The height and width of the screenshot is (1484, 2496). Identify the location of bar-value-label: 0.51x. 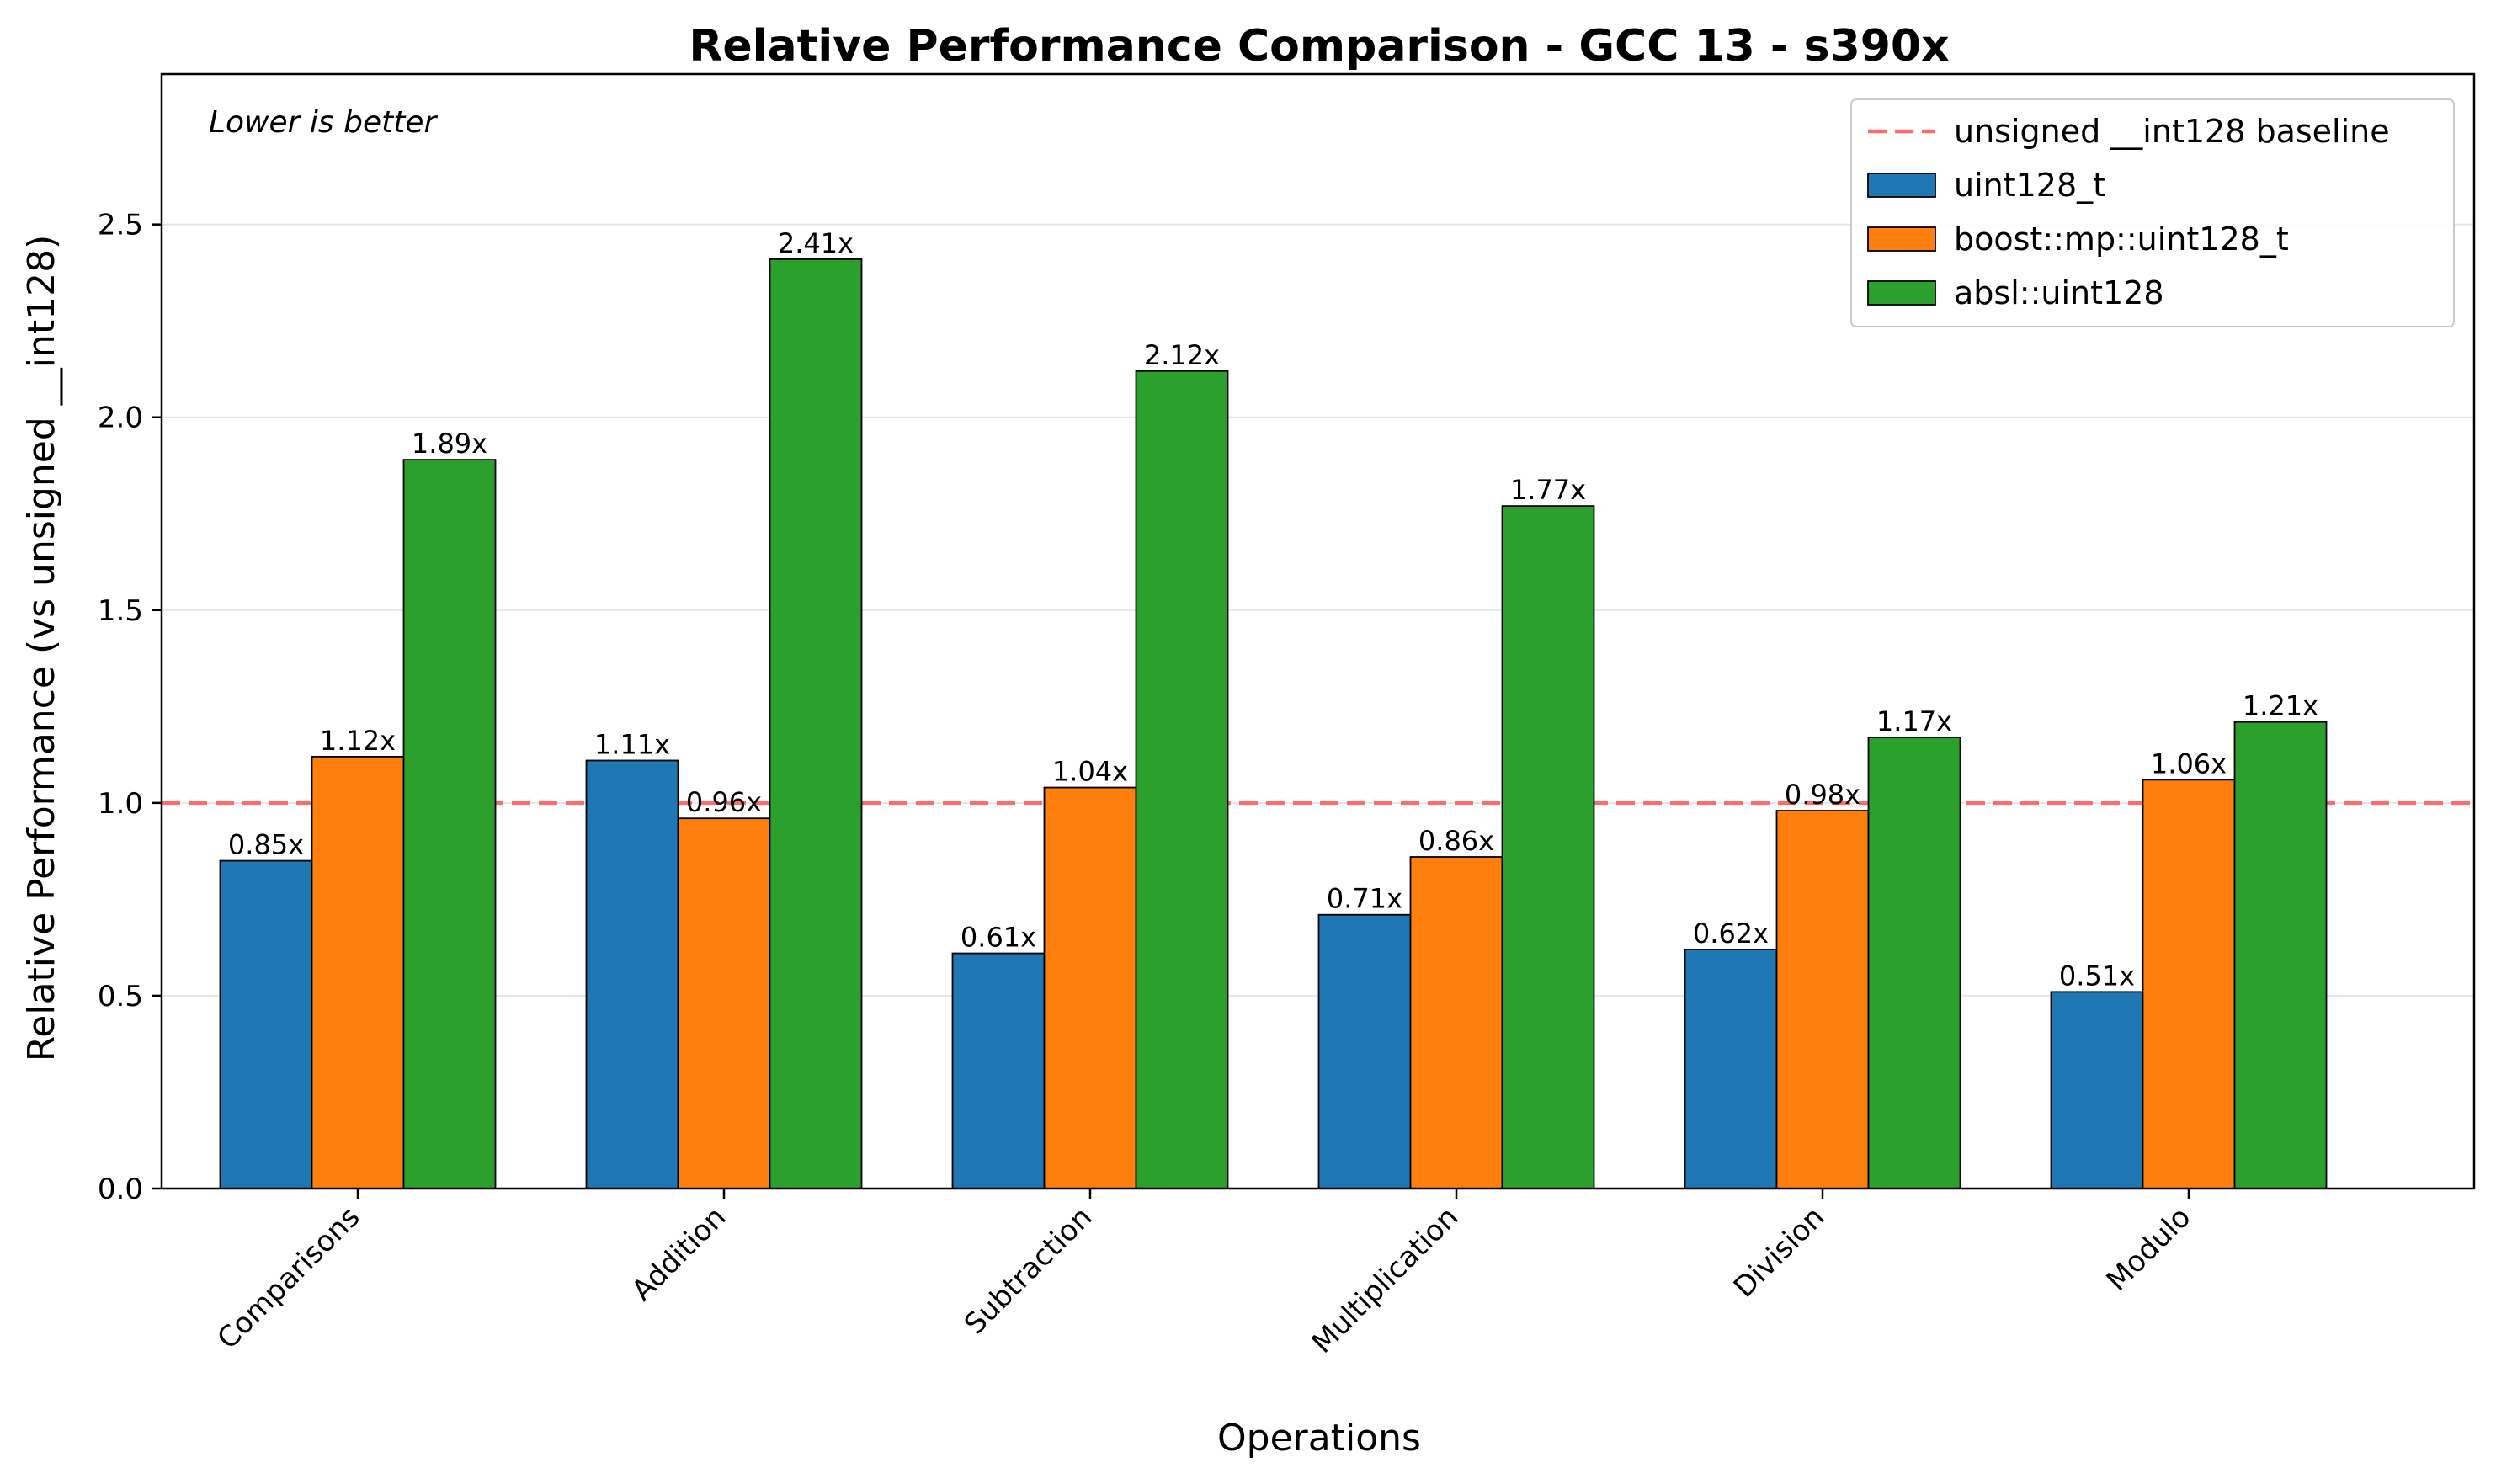
(2097, 976).